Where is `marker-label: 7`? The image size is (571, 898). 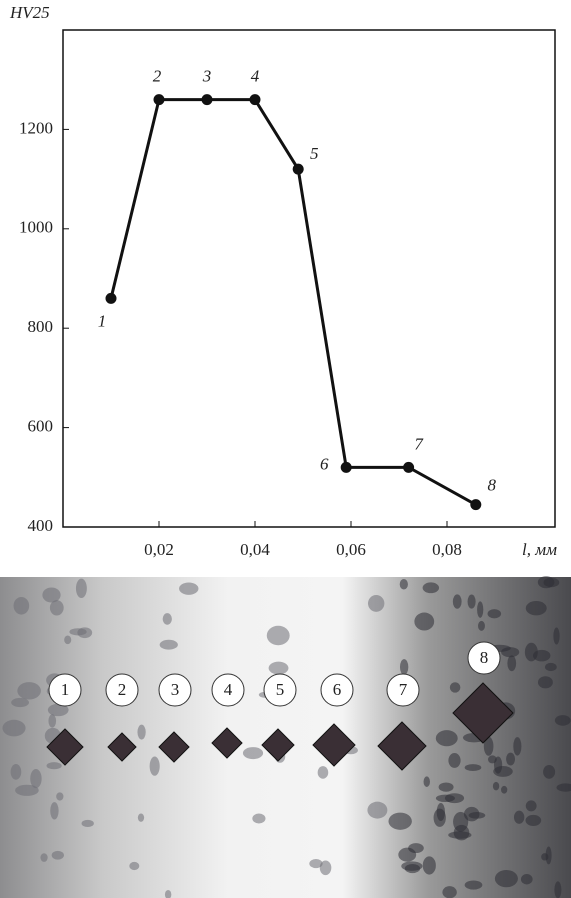 marker-label: 7 is located at coordinates (403, 689).